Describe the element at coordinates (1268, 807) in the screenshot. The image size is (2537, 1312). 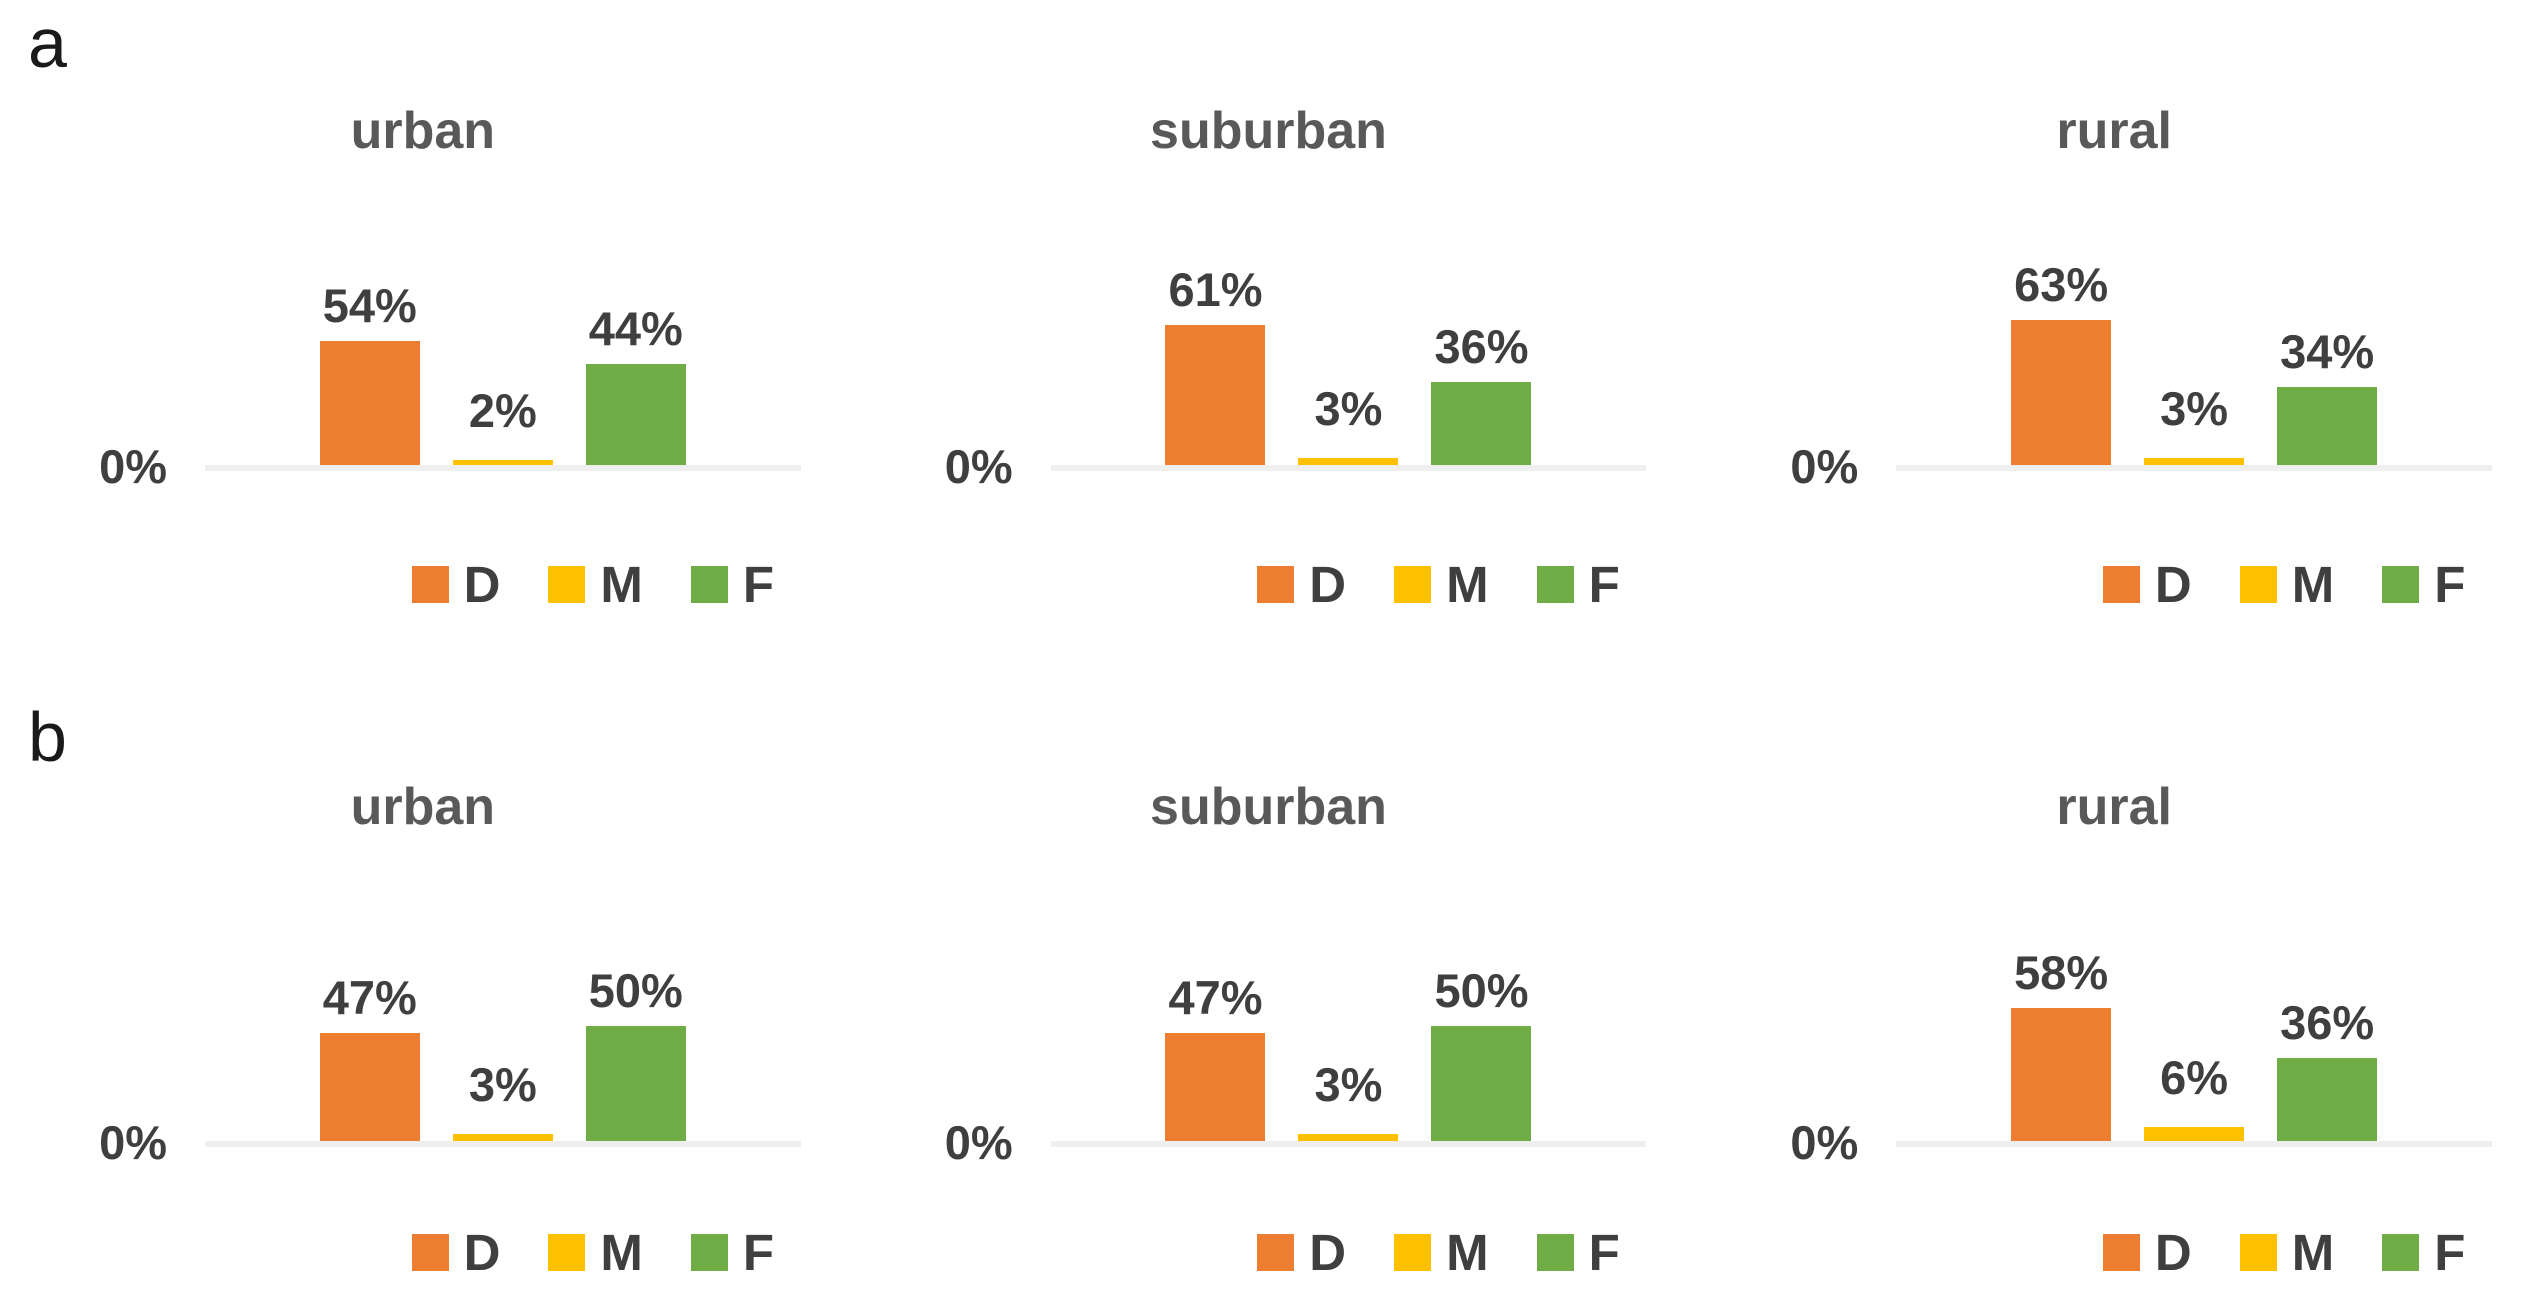
I see `chart-title: suburban` at that location.